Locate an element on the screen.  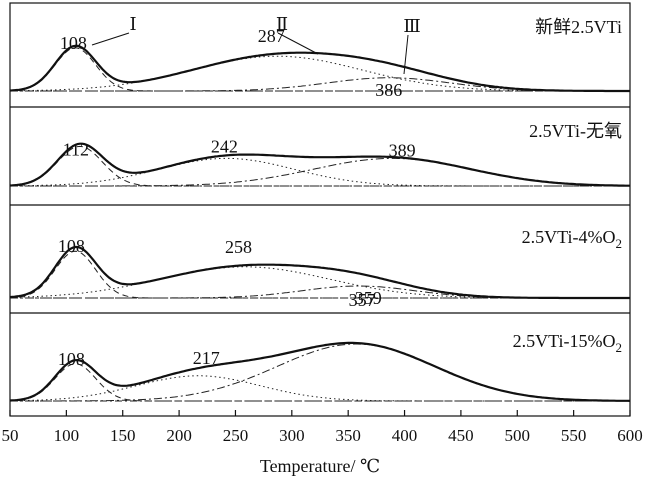
x-tick-label: 150 is located at coordinates (123, 435).